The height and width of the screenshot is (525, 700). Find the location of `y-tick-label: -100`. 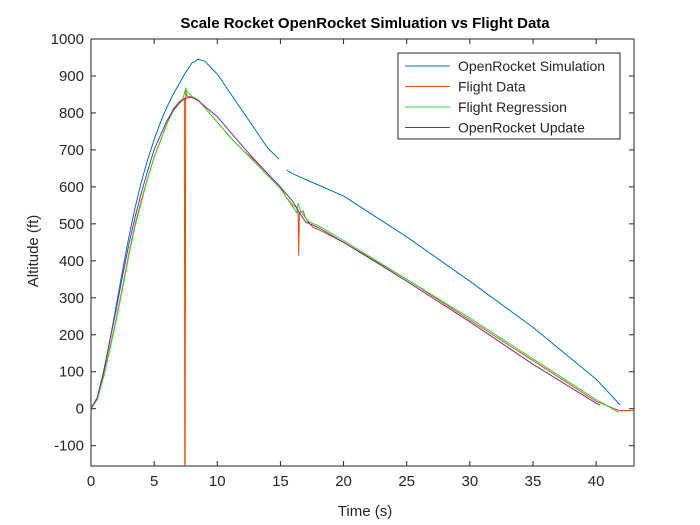

y-tick-label: -100 is located at coordinates (69, 446).